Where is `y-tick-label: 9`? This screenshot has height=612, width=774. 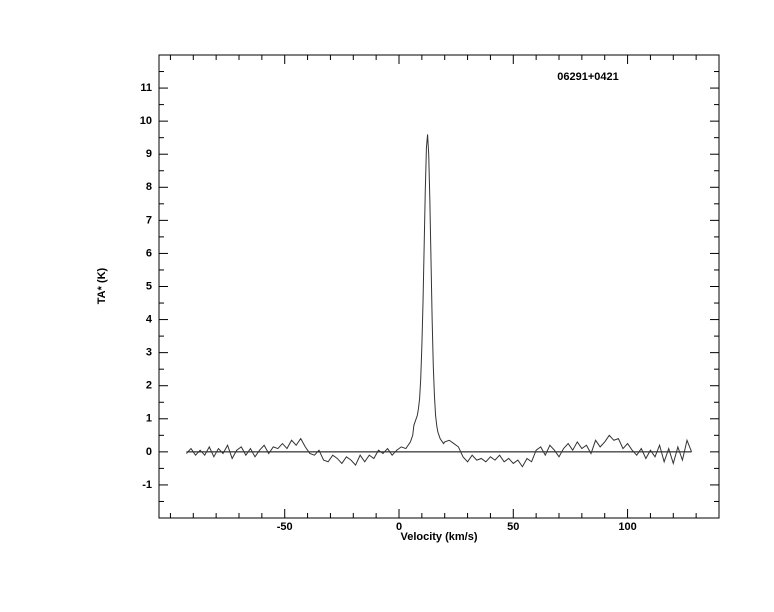
y-tick-label: 9 is located at coordinates (149, 154).